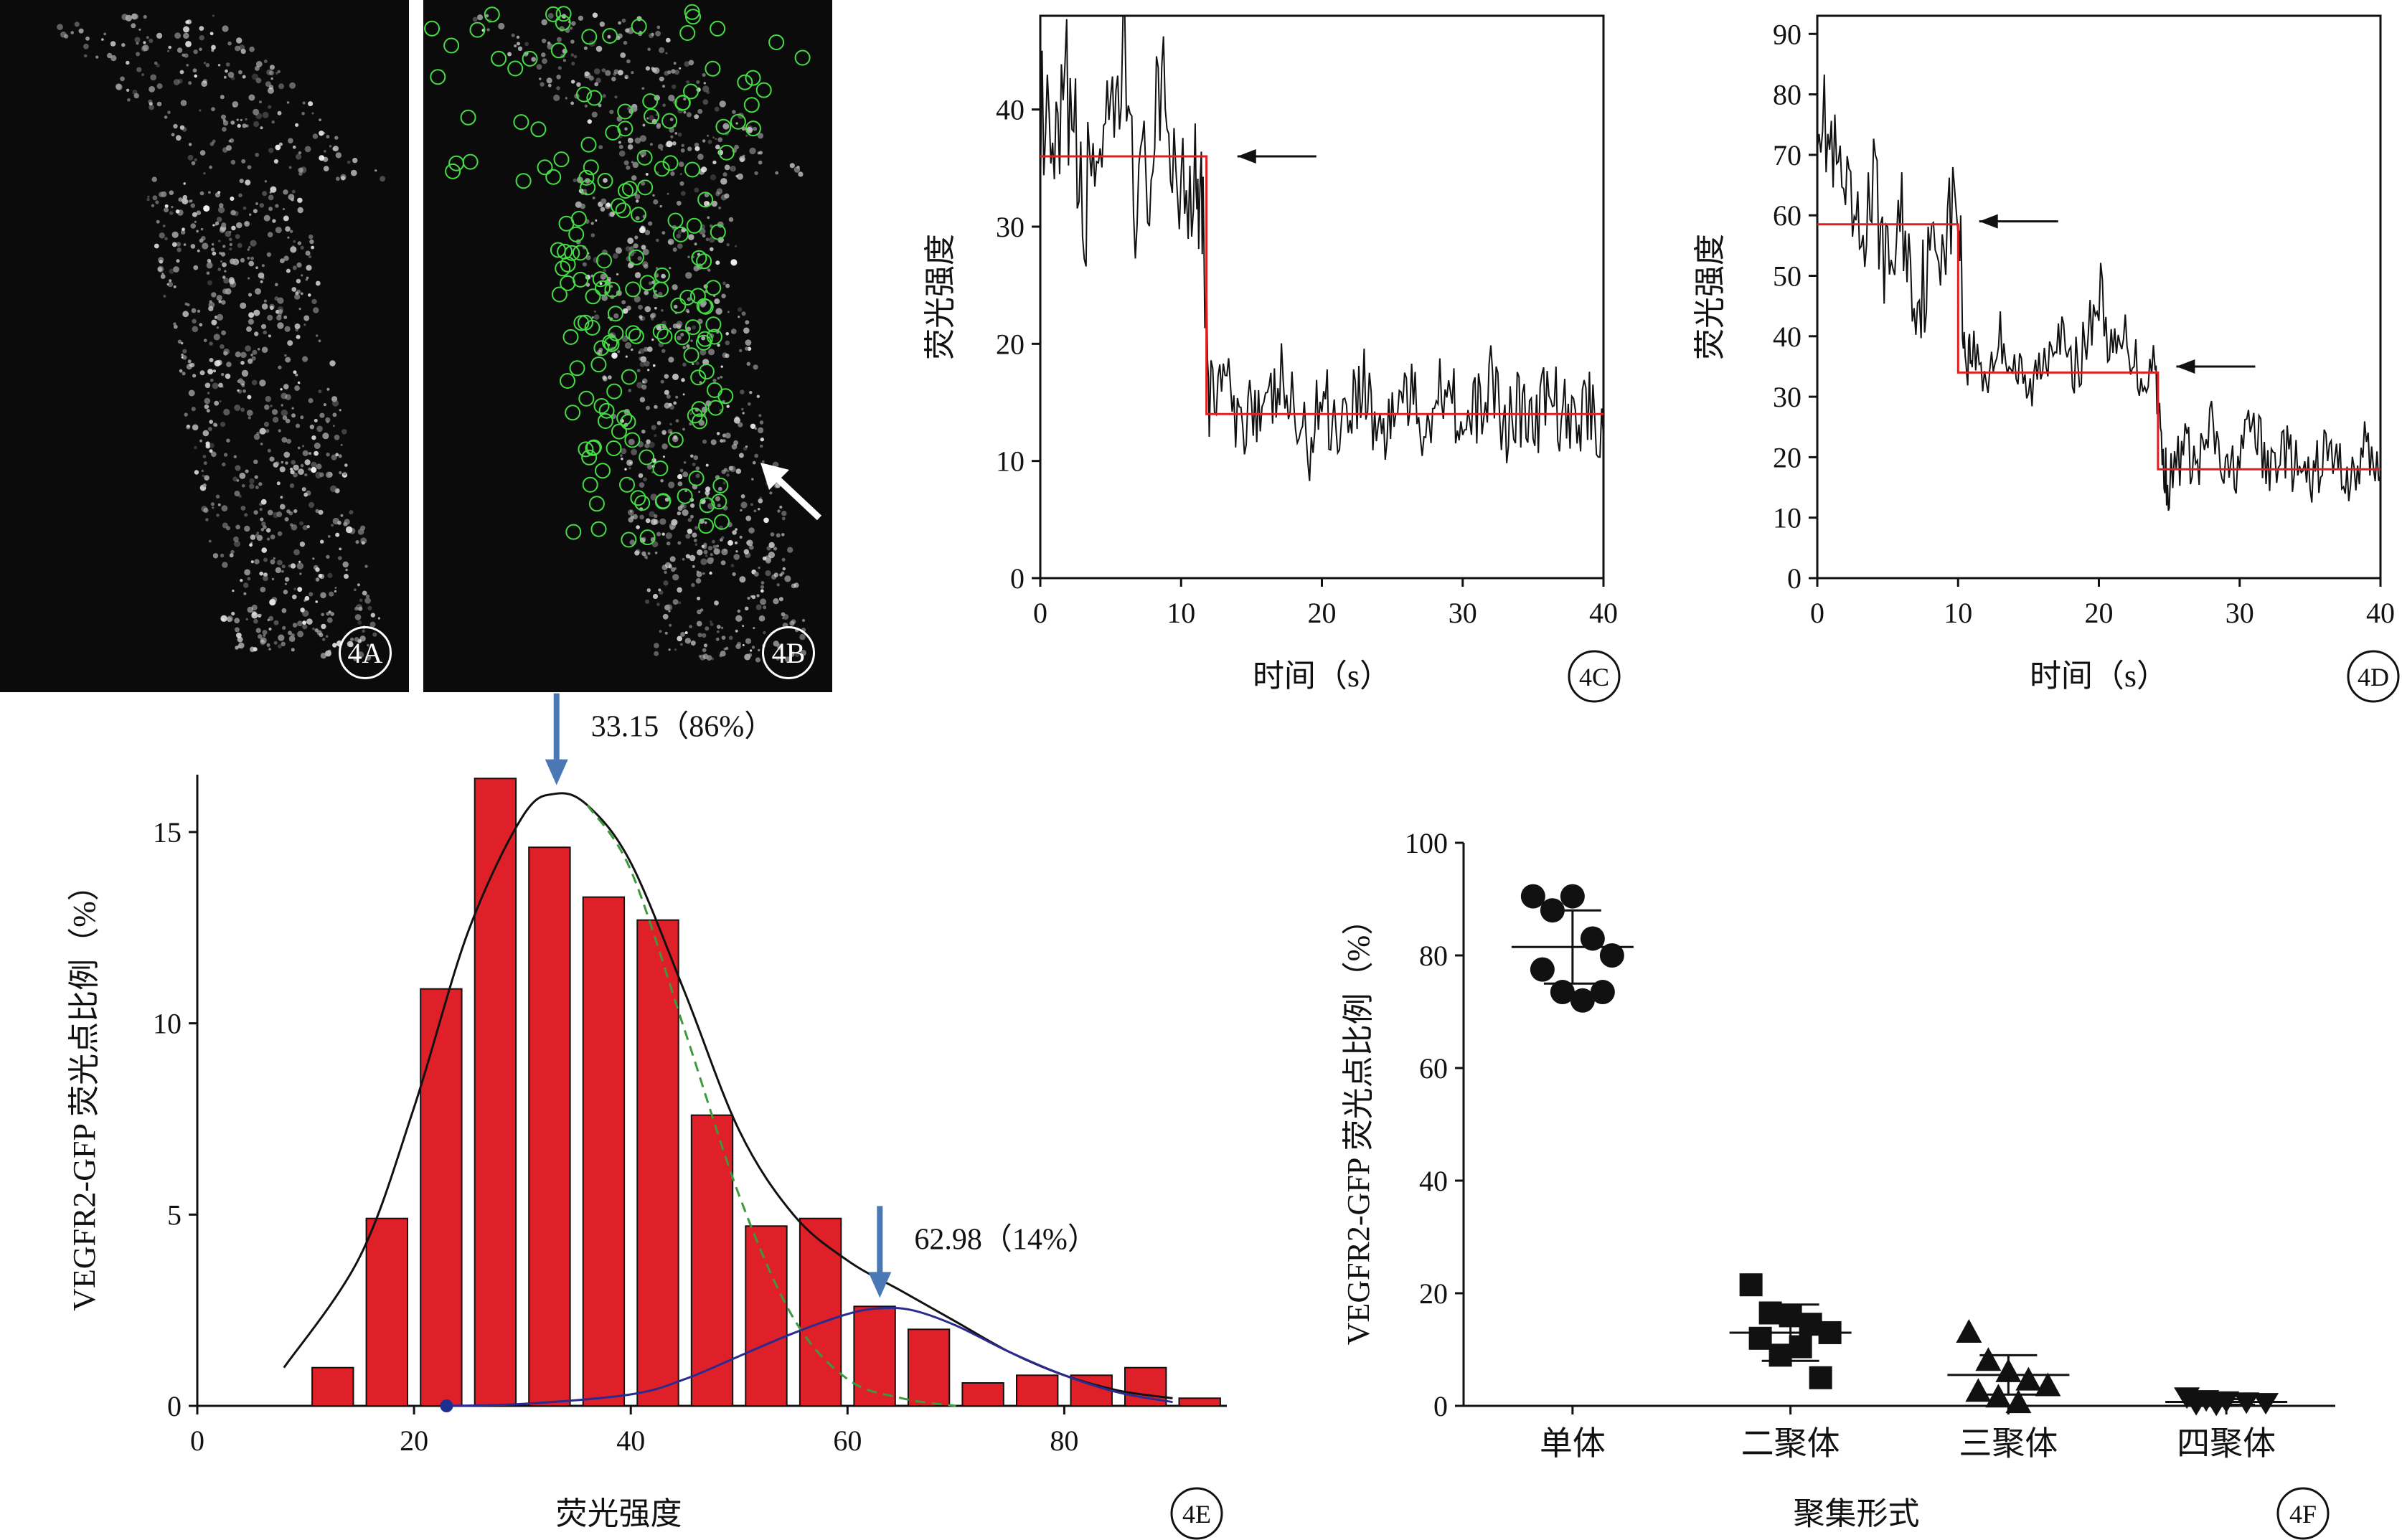 This screenshot has width=2402, height=1540. I want to click on data-point-triangle-down, so click(2266, 1404).